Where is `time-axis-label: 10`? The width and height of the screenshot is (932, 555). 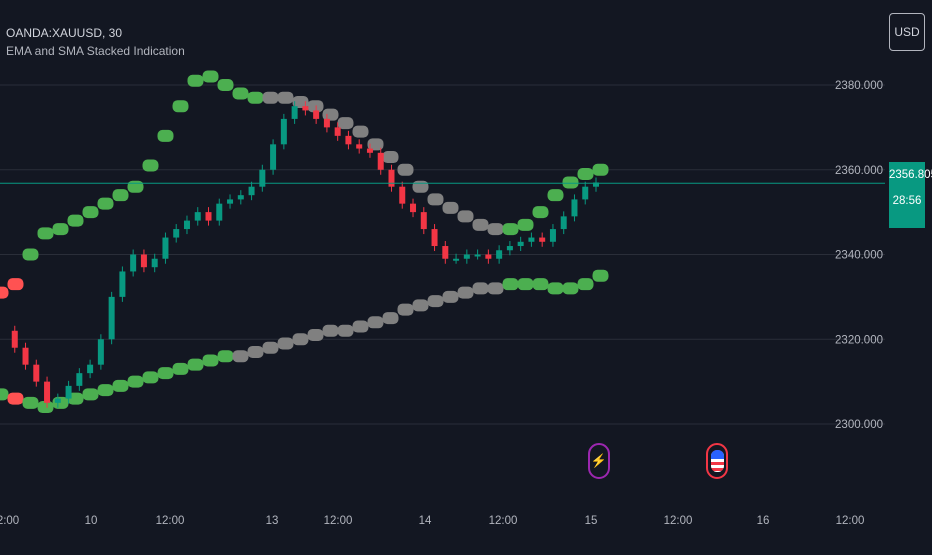 time-axis-label: 10 is located at coordinates (91, 521).